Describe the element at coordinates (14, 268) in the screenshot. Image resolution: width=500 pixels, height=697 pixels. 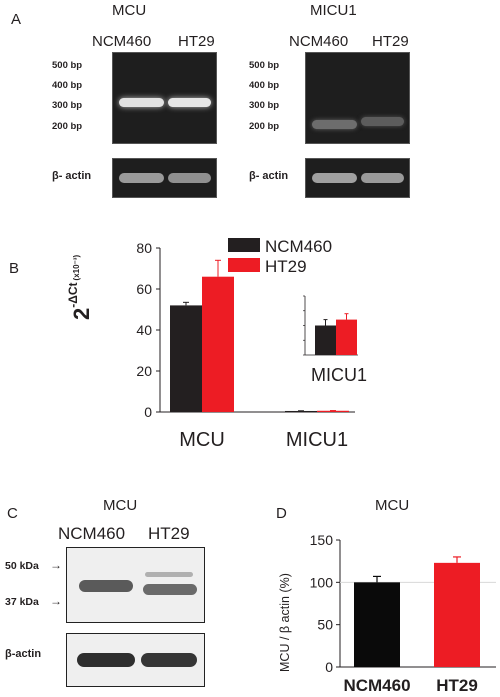
I see `panel-b-letter: B` at that location.